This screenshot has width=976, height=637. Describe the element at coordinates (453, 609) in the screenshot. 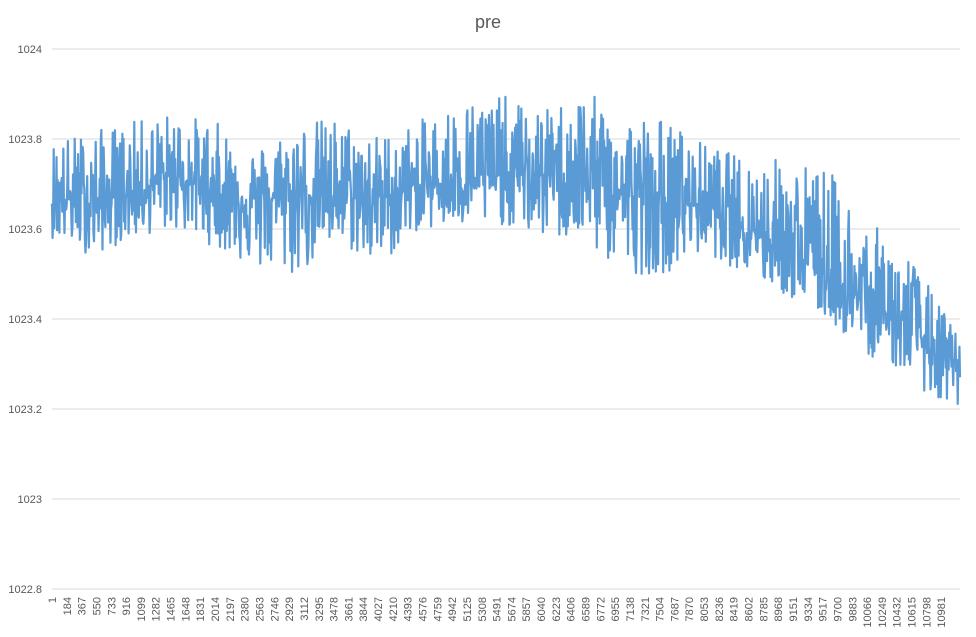

I see `x-tick-label: 4942` at that location.